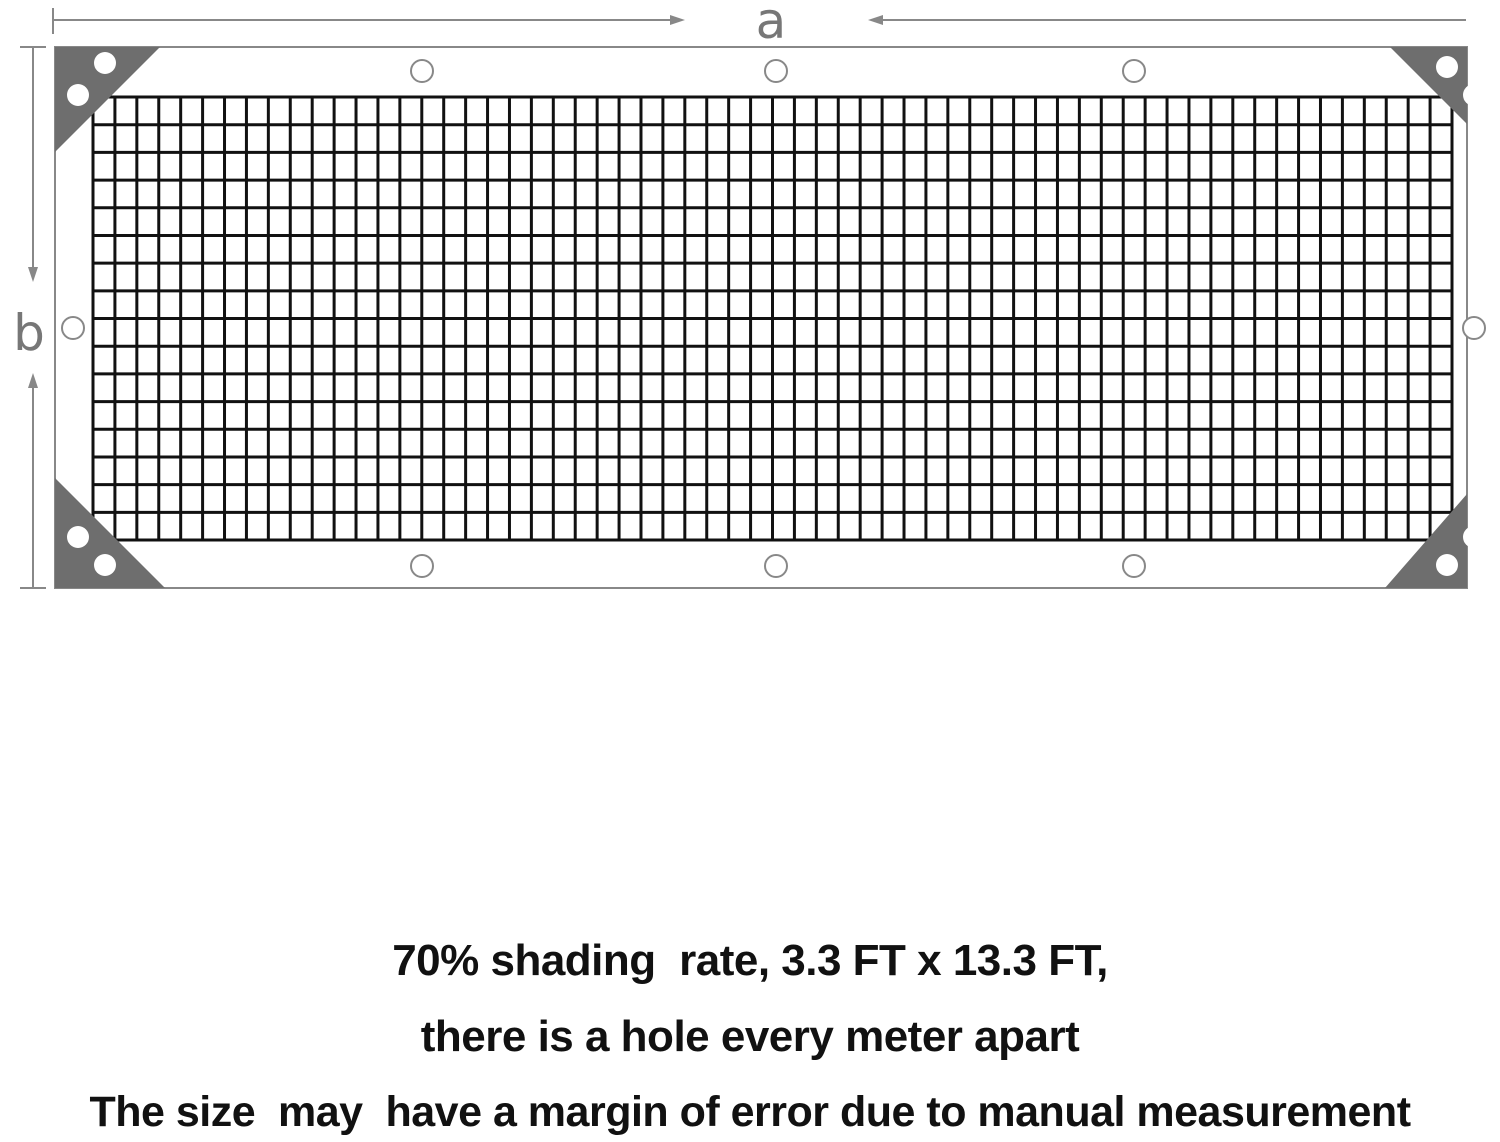 This screenshot has width=1500, height=1142. I want to click on dimension-b-label: b, so click(29, 333).